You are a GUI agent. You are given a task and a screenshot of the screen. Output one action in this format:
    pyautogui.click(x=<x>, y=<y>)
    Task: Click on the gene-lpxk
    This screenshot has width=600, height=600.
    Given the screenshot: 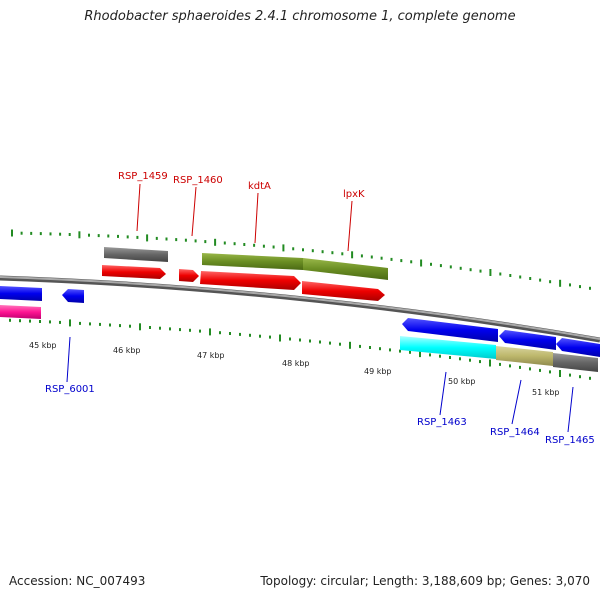 What is the action you would take?
    pyautogui.click(x=343, y=291)
    